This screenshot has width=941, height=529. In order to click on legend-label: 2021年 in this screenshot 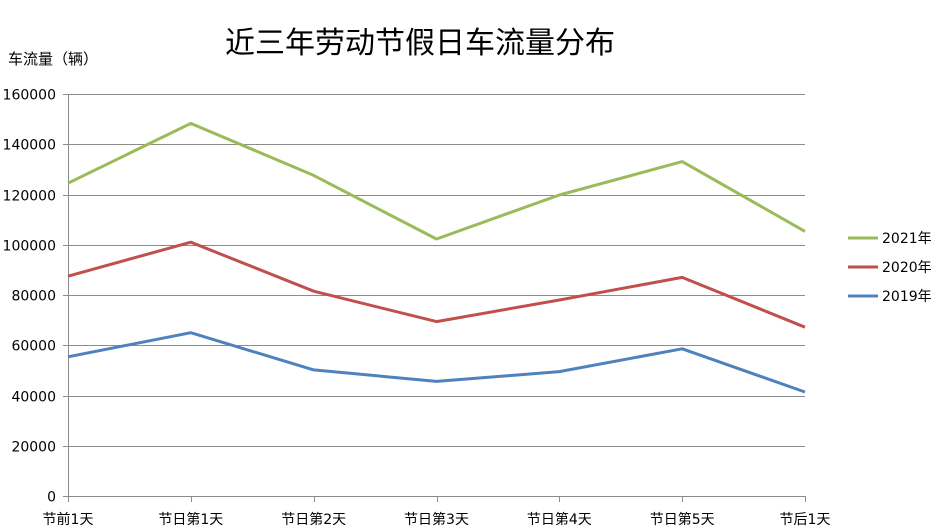, I will do `click(907, 239)`.